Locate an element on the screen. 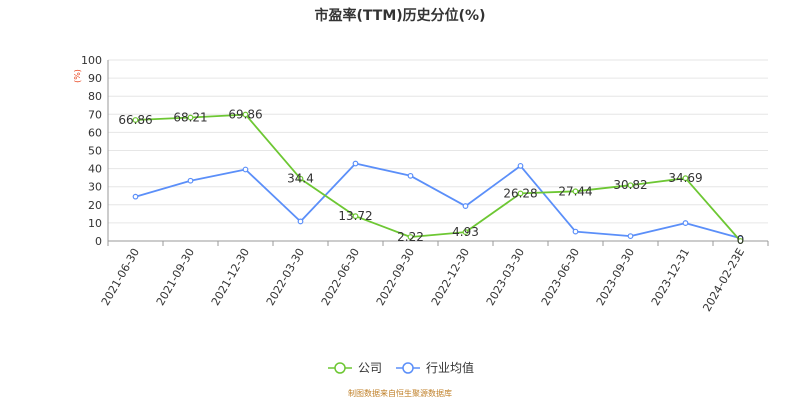 This screenshot has height=404, width=800. legend-label-industry-average: 行业均值 is located at coordinates (450, 367).